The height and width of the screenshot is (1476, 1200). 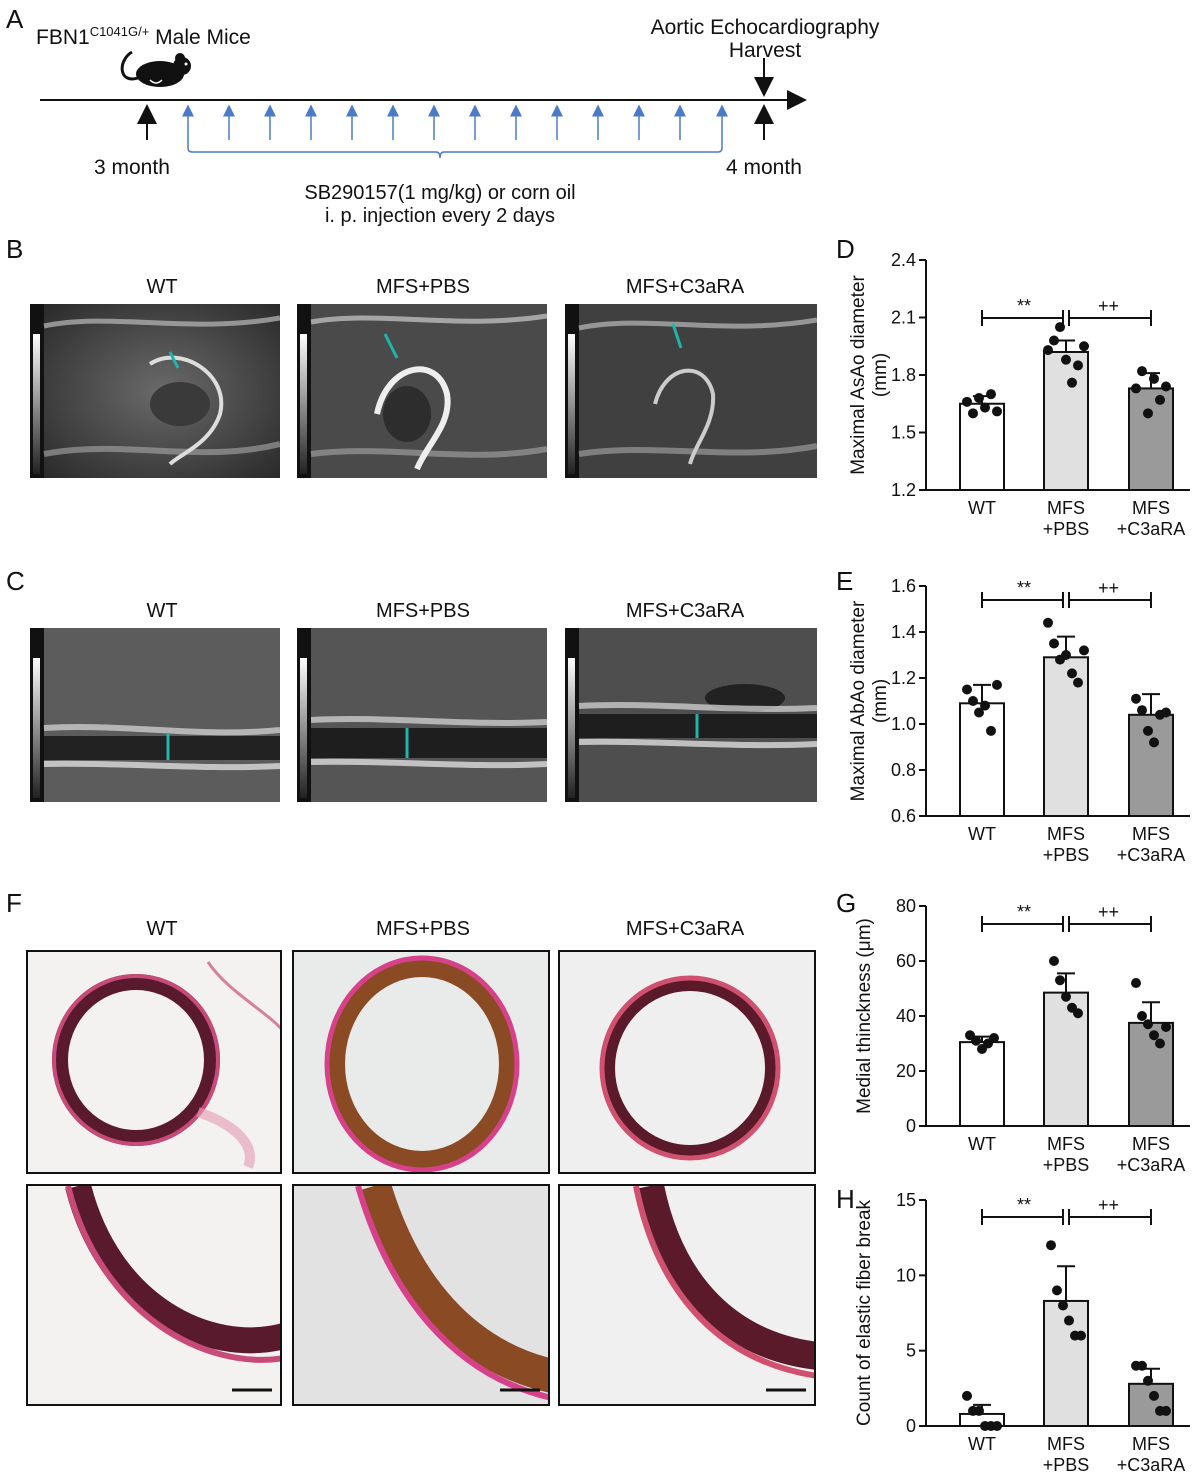 What do you see at coordinates (423, 929) in the screenshot?
I see `f-label-mfs-pbs: MFS+PBS` at bounding box center [423, 929].